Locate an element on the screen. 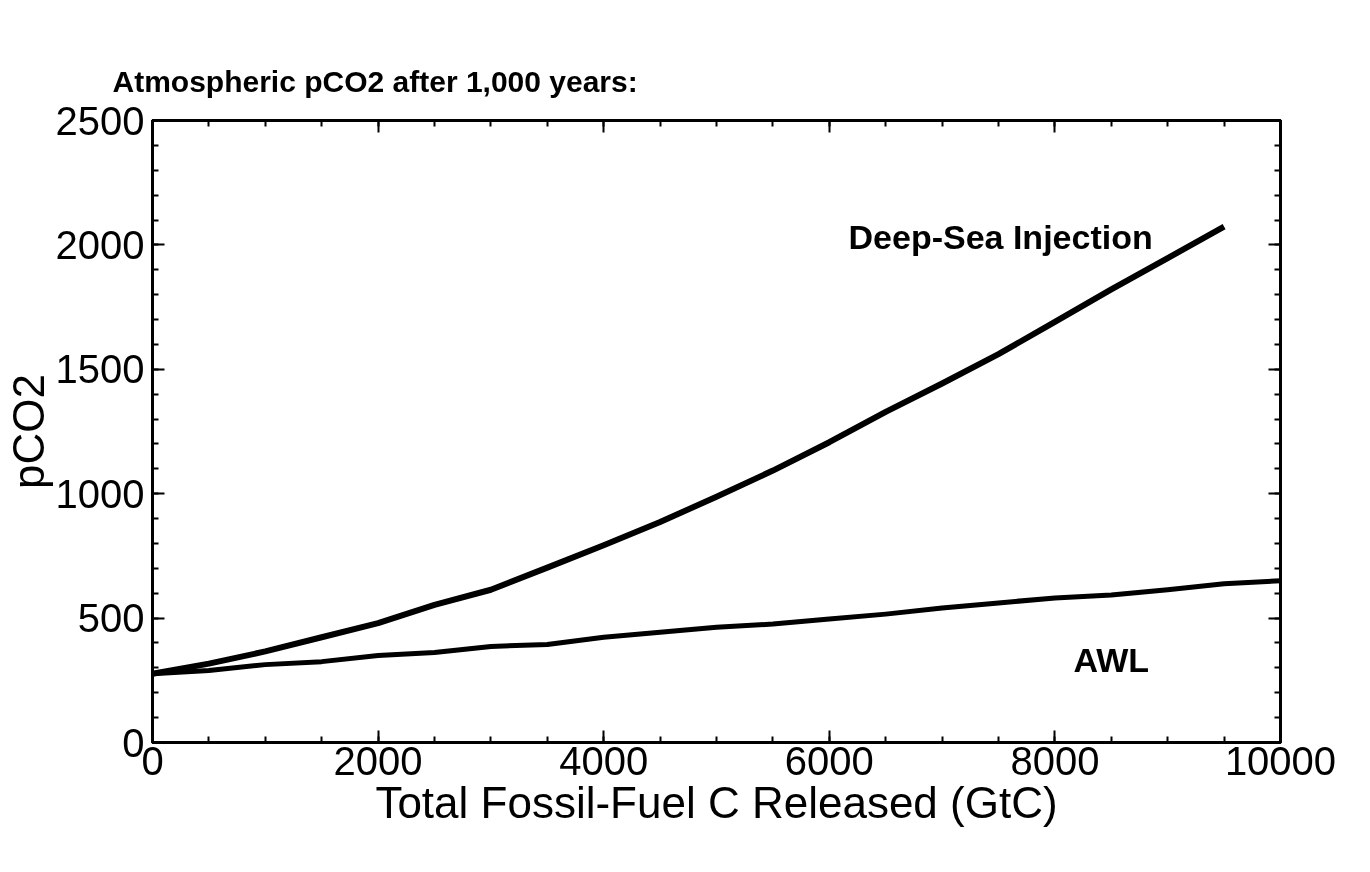  x-tick-label: 10000 is located at coordinates (1280, 760).